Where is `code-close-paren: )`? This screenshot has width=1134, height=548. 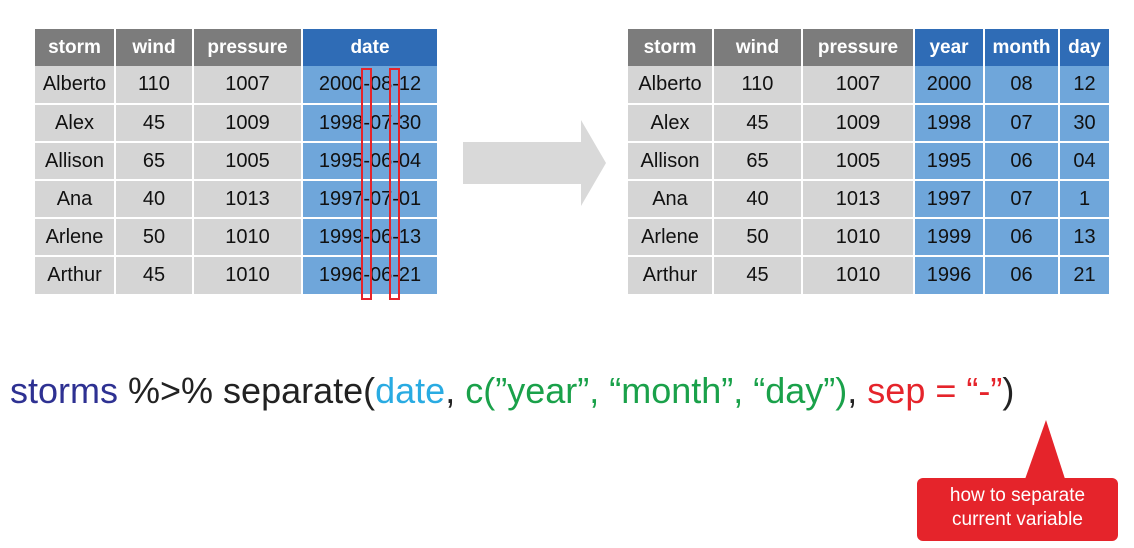
code-close-paren: ) is located at coordinates (1008, 390).